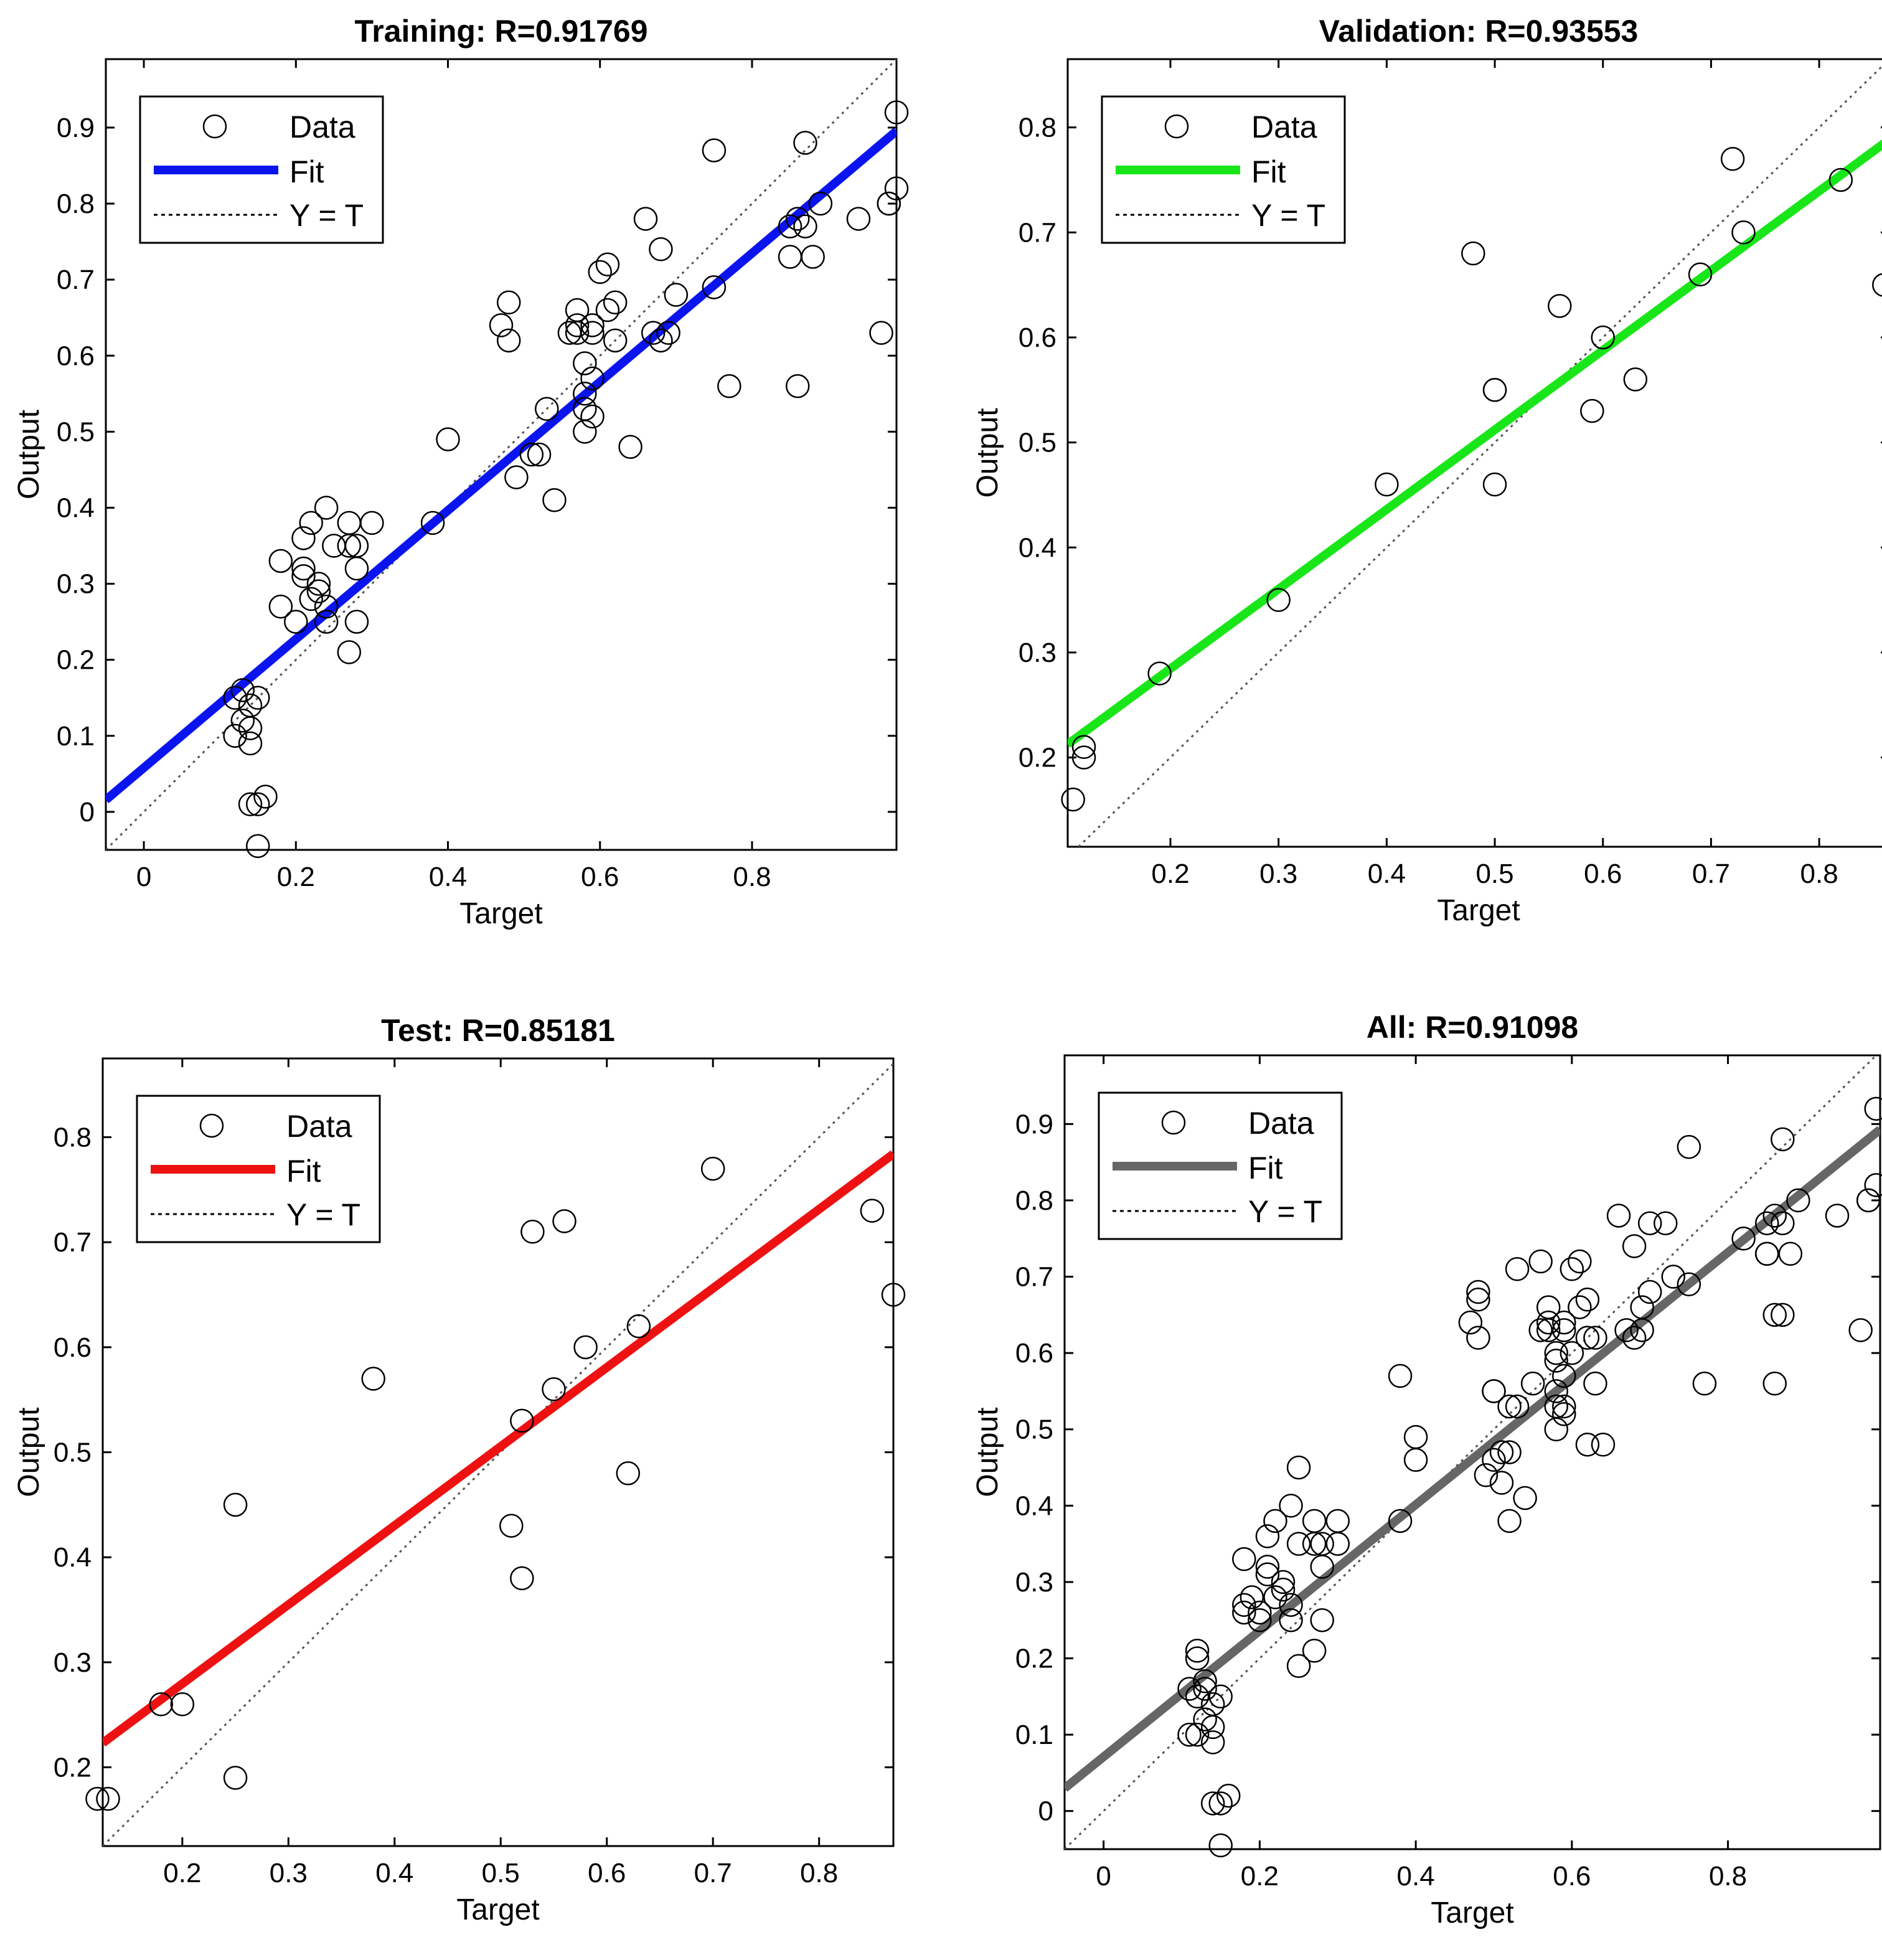 The height and width of the screenshot is (1960, 1882). I want to click on x-tick-label: 0.4, so click(448, 877).